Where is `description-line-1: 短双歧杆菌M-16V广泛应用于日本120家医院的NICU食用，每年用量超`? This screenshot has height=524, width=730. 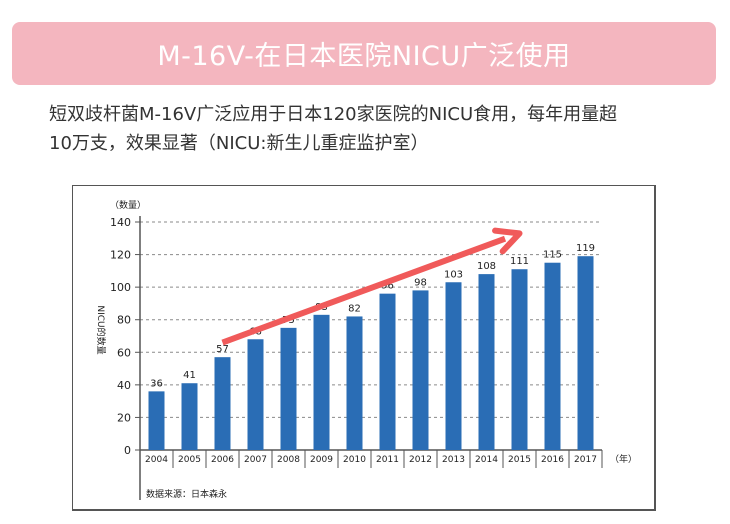 description-line-1: 短双歧杆菌M-16V广泛应用于日本120家医院的NICU食用，每年用量超 is located at coordinates (333, 114).